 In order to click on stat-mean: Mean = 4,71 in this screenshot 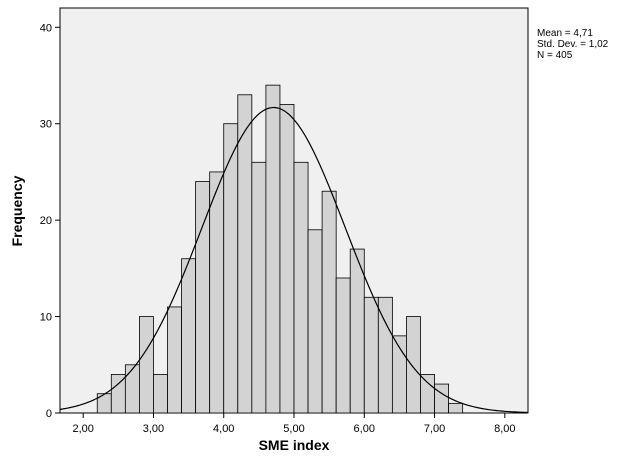, I will do `click(565, 33)`.